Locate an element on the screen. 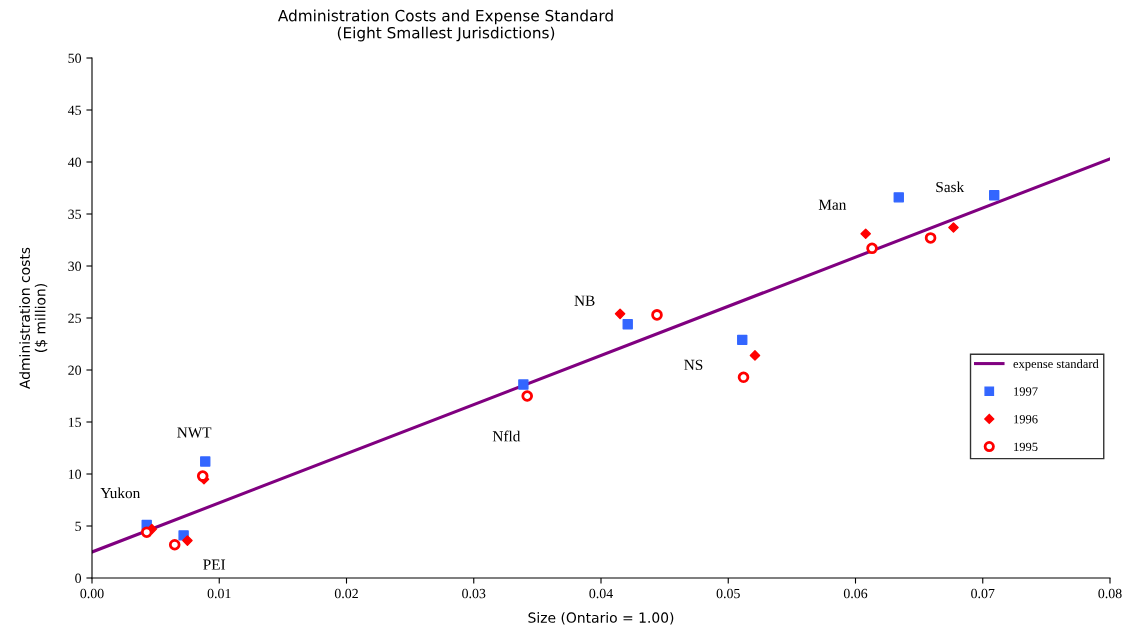 The width and height of the screenshot is (1136, 638). chart-title: Administration Costs and Expense Standard (Eight Smallest Jurisdictions) is located at coordinates (445, 25).